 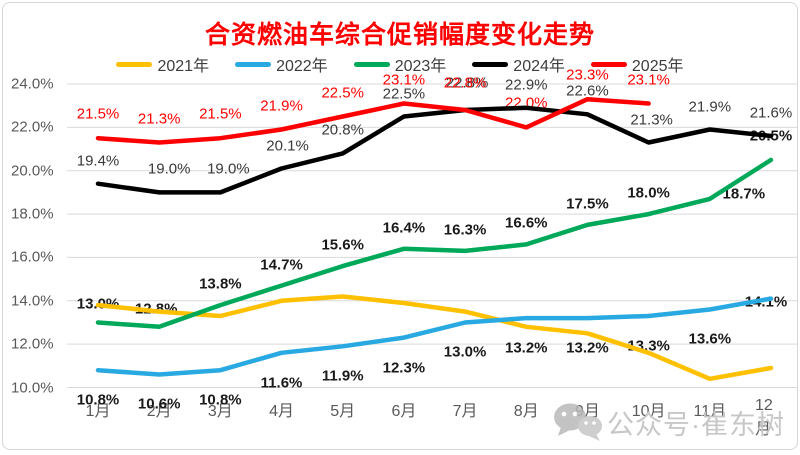 What do you see at coordinates (282, 382) in the screenshot?
I see `data-label: 11.6%` at bounding box center [282, 382].